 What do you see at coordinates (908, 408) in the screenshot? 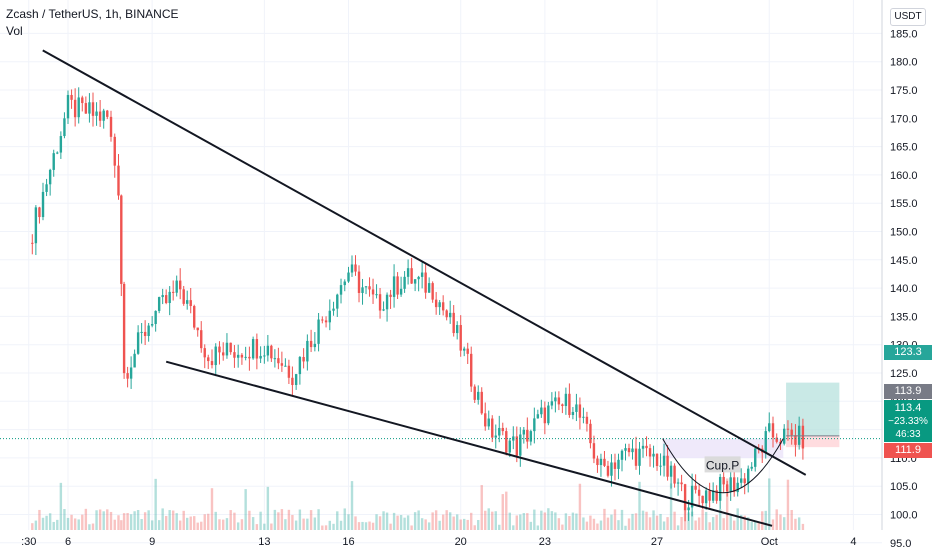
I see `current-price-value: 113.4` at bounding box center [908, 408].